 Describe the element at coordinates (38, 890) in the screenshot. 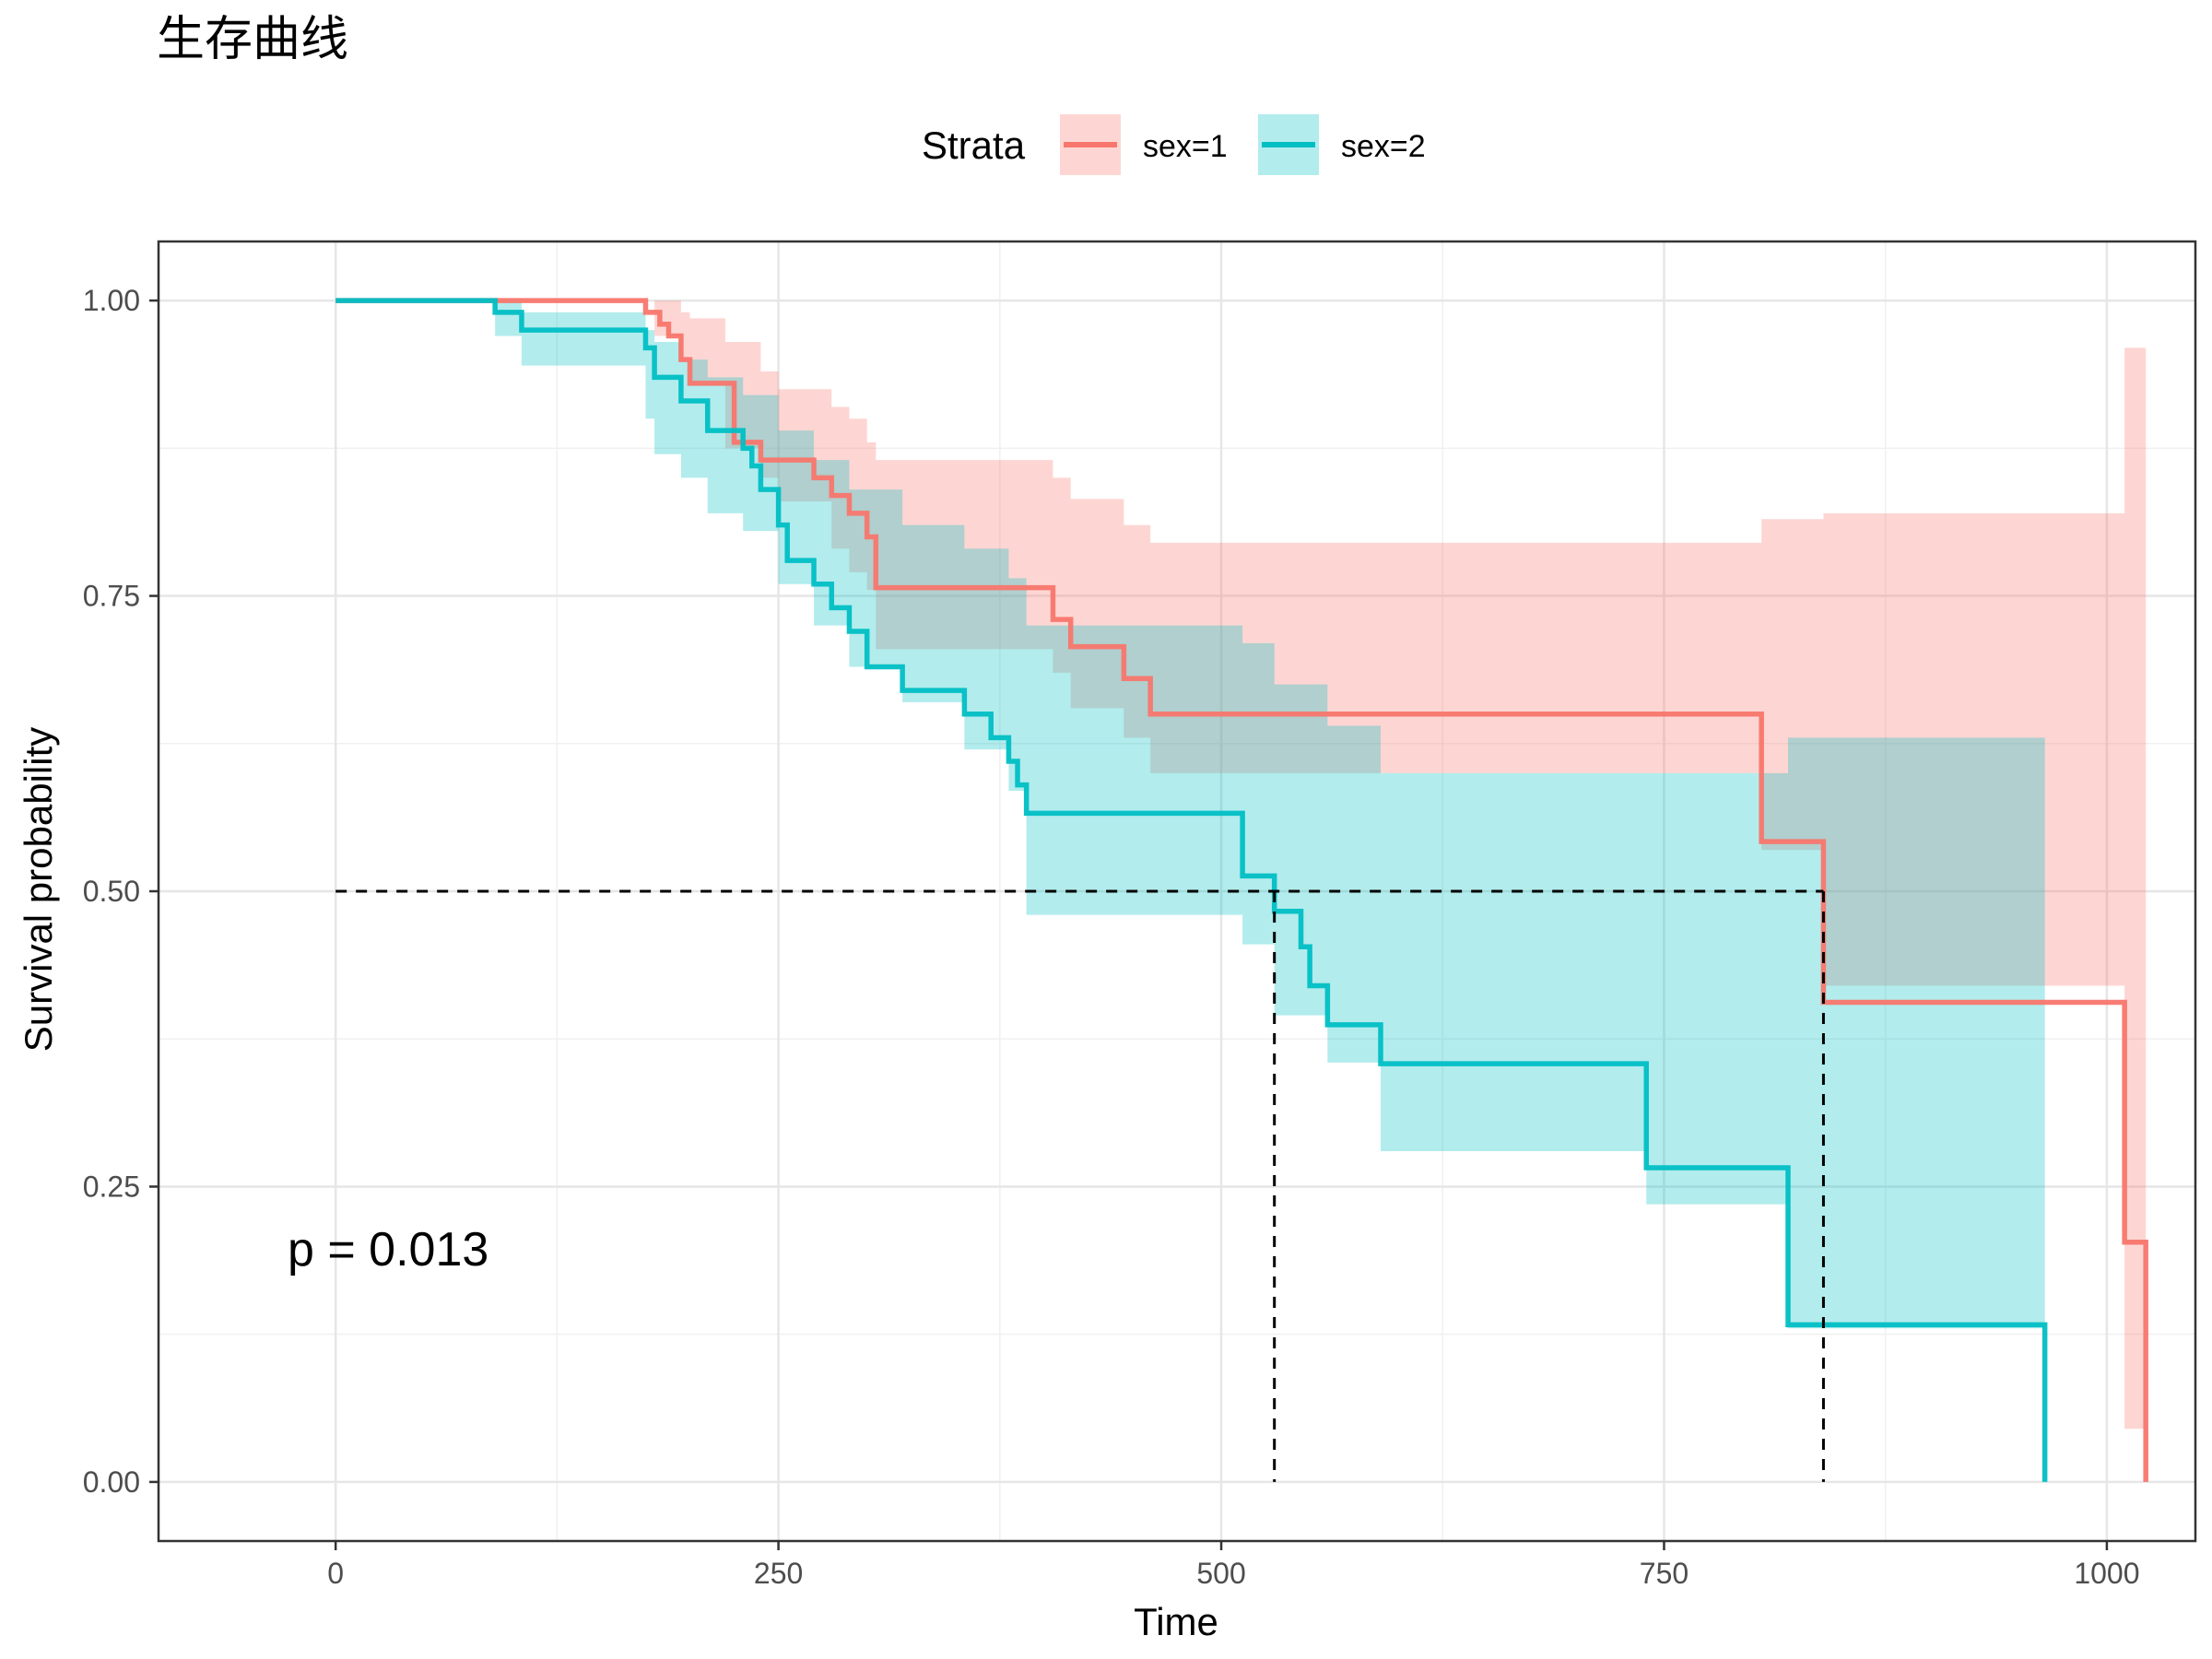

I see `y-axis-title: Survival probability` at that location.